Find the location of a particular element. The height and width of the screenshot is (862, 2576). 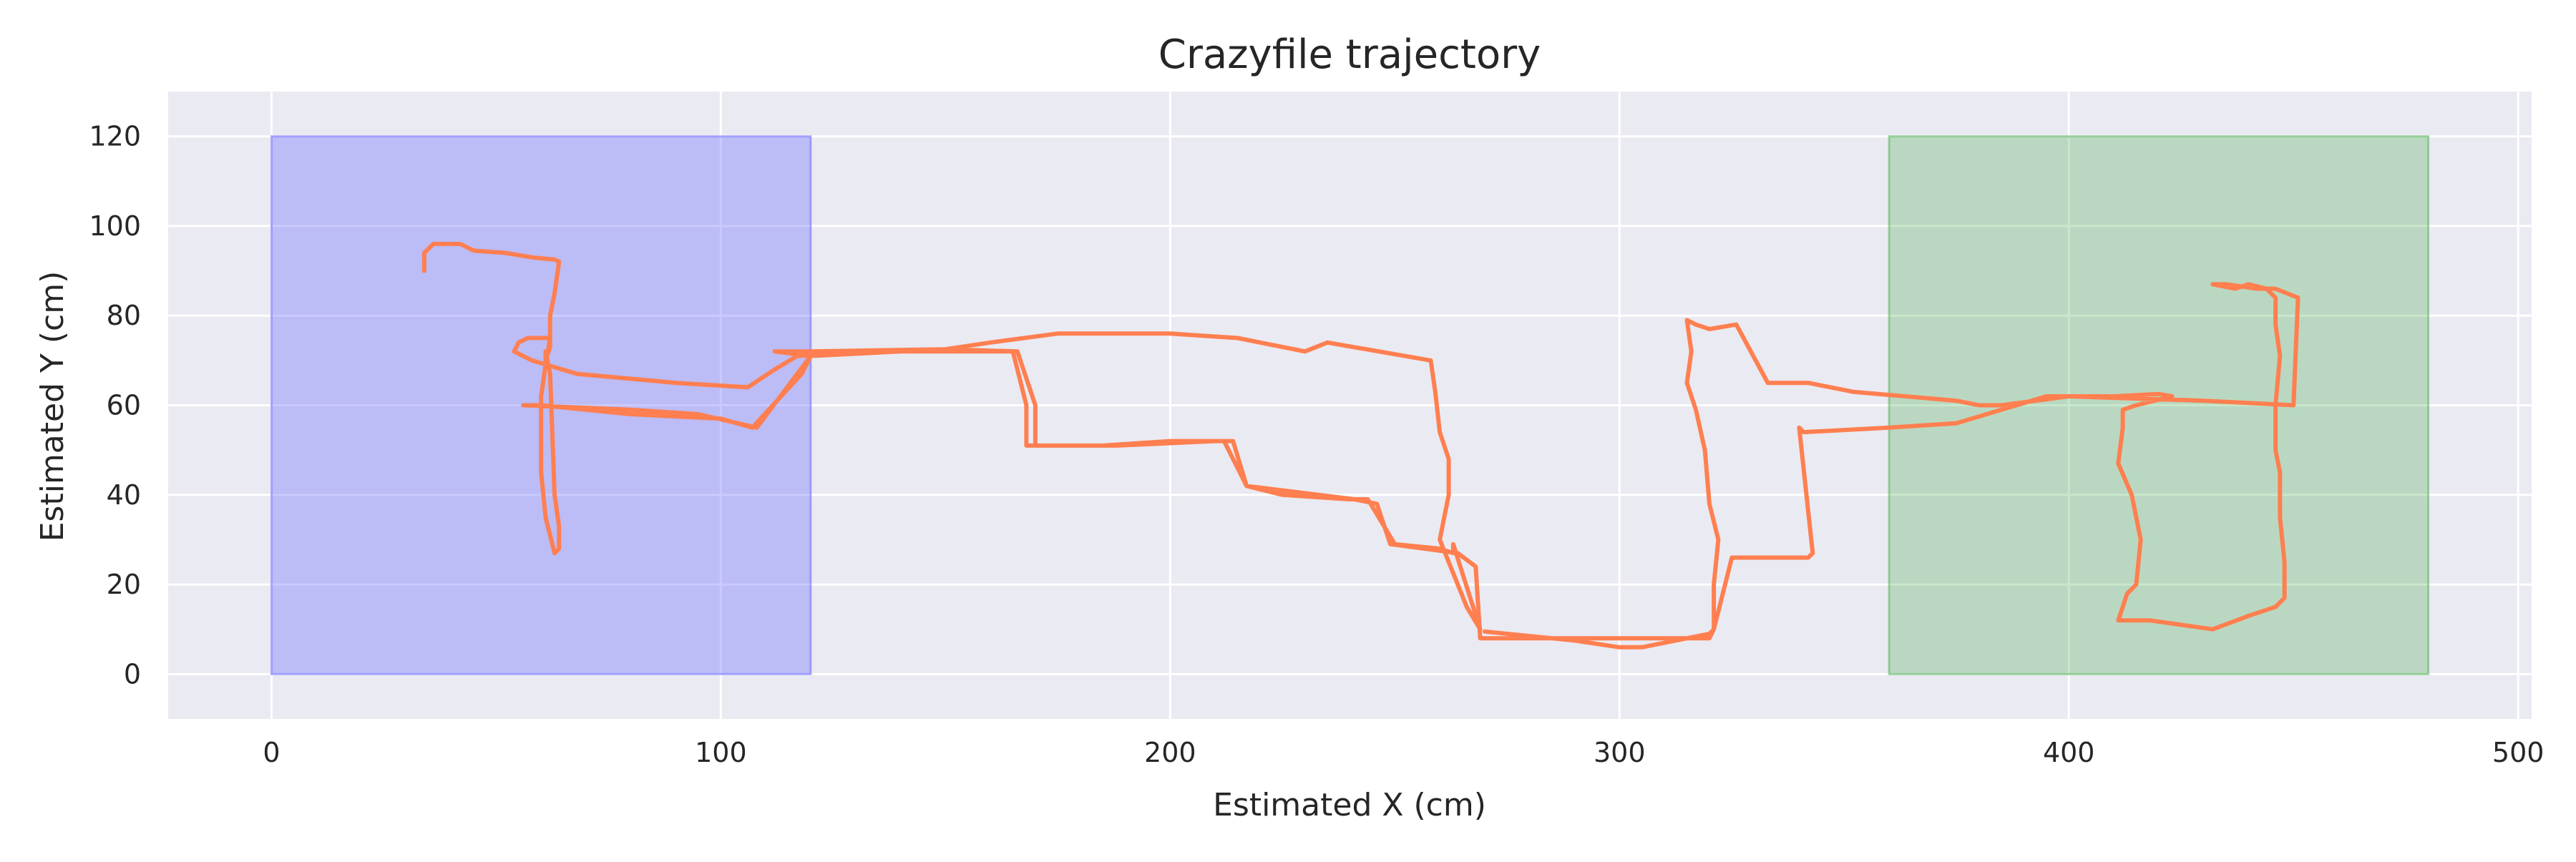

y-tick-label: 60 is located at coordinates (124, 406).